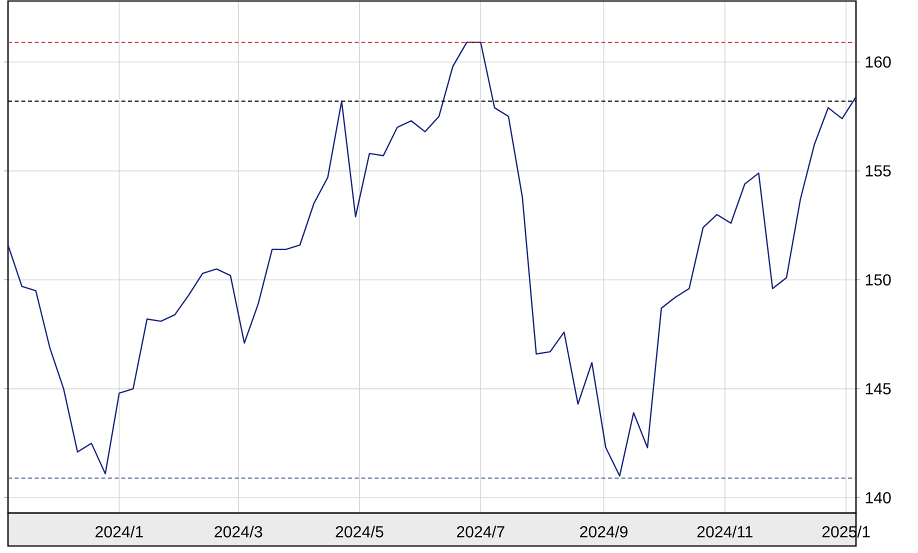  I want to click on y-tick-label: 145, so click(878, 388).